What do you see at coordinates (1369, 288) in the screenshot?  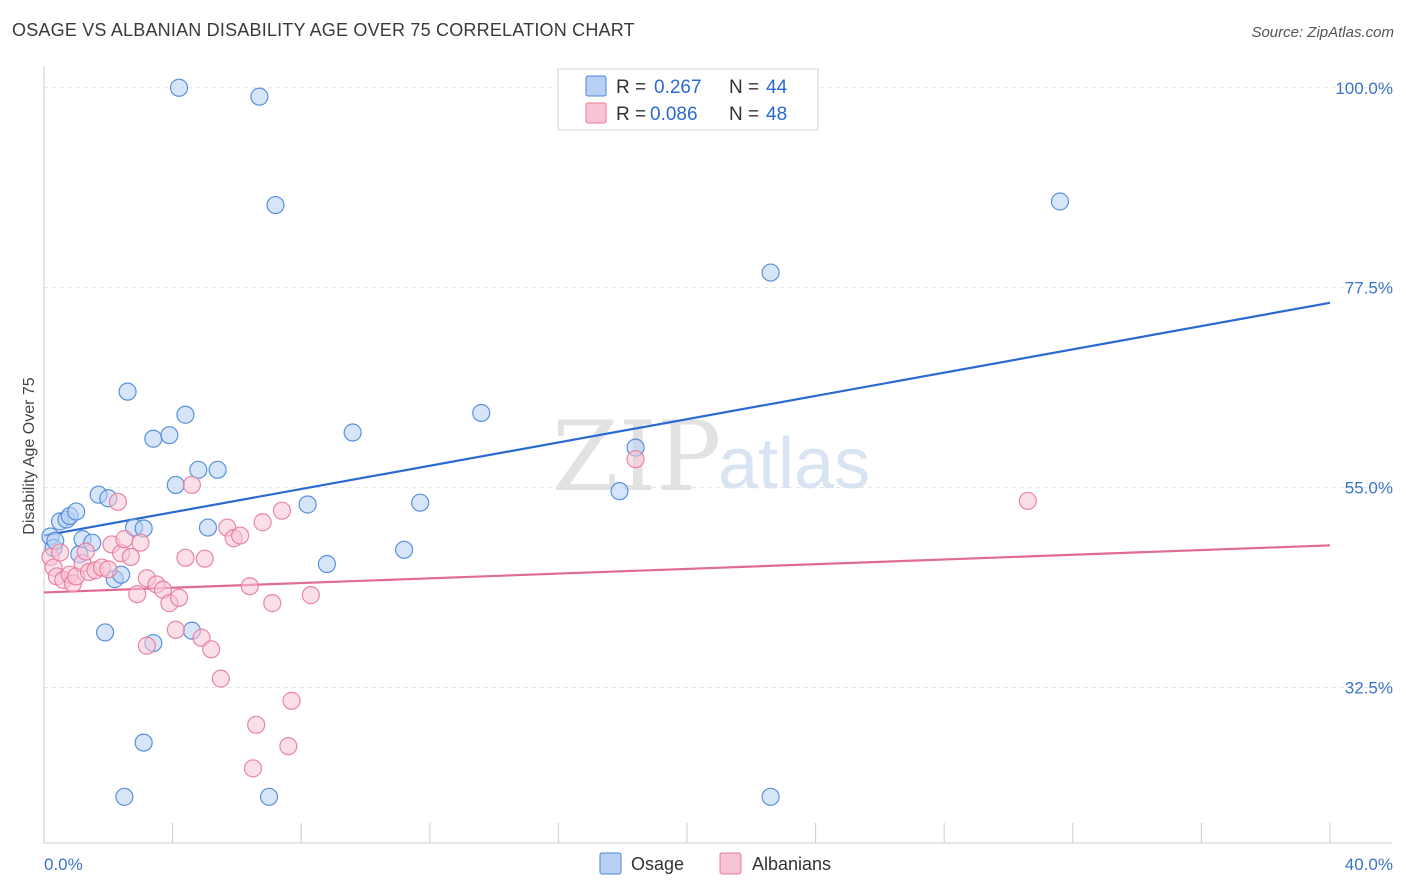 I see `y-tick-label-1: 77.5%` at bounding box center [1369, 288].